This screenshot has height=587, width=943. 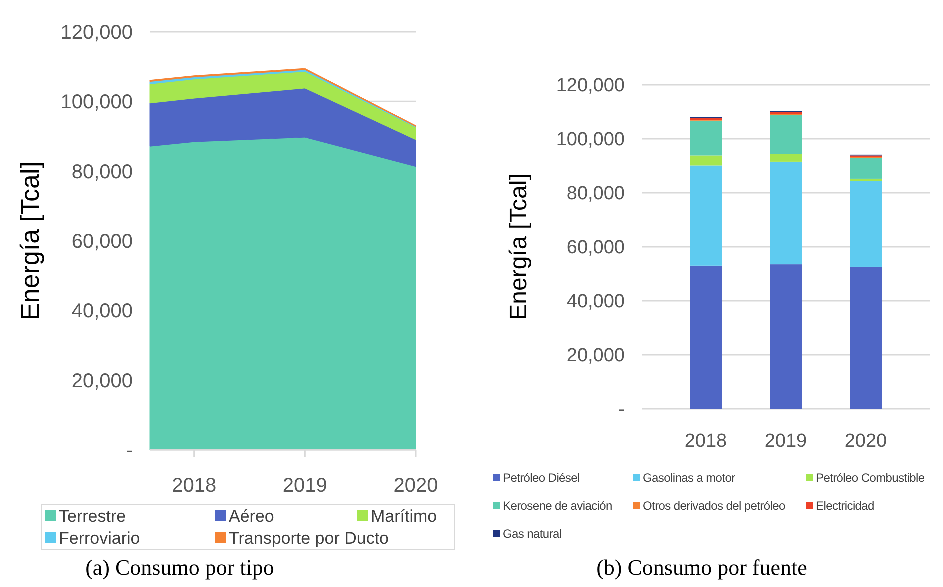 I want to click on legend-label: Petróleo Combustible, so click(x=871, y=478).